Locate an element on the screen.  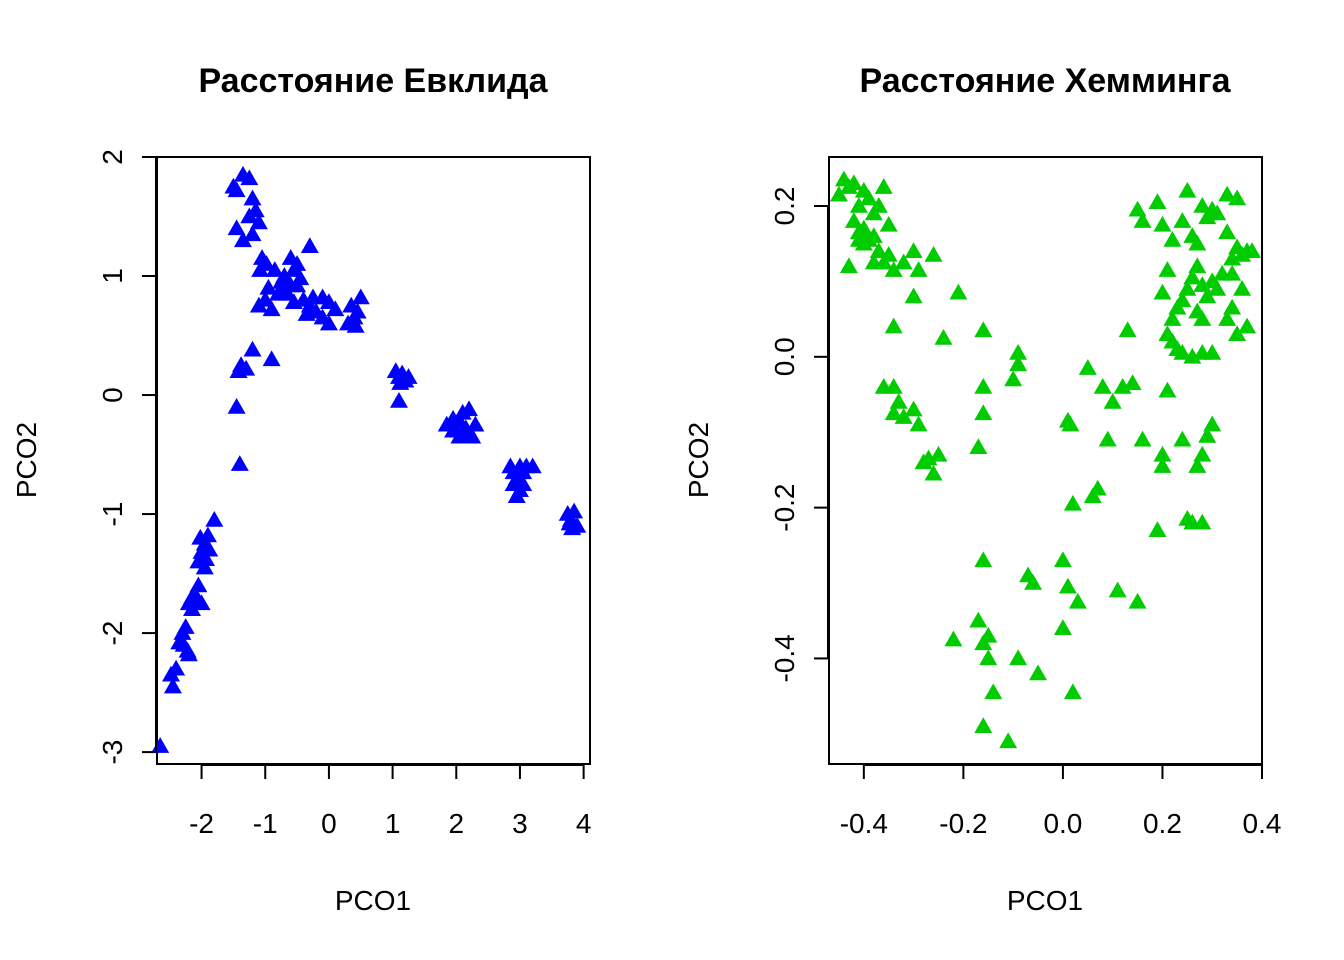
y-tick-label: 1 is located at coordinates (112, 276).